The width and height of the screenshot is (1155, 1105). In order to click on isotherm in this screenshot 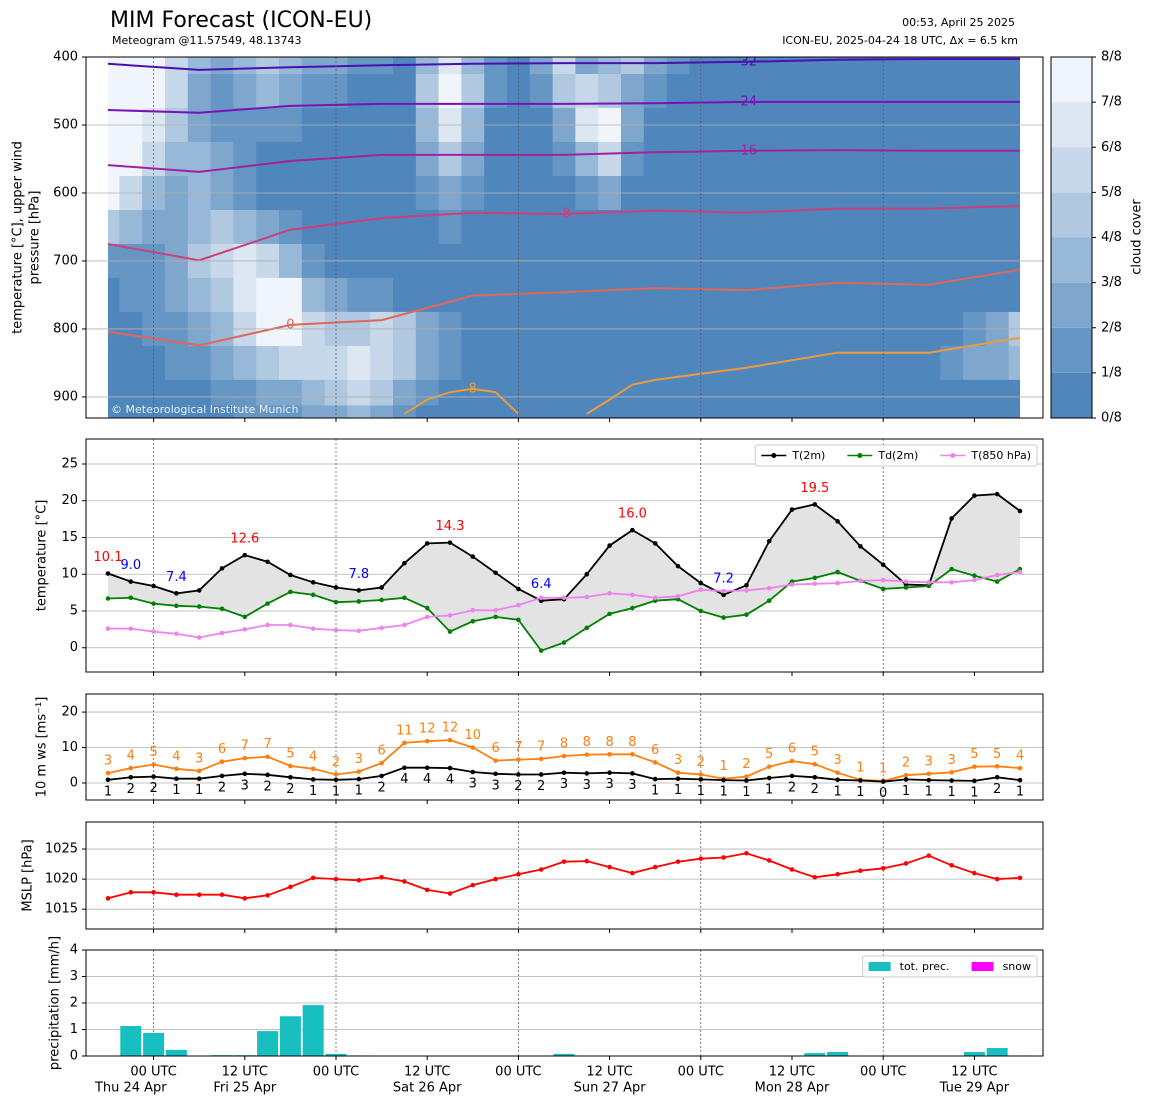, I will do `click(564, 107)`.